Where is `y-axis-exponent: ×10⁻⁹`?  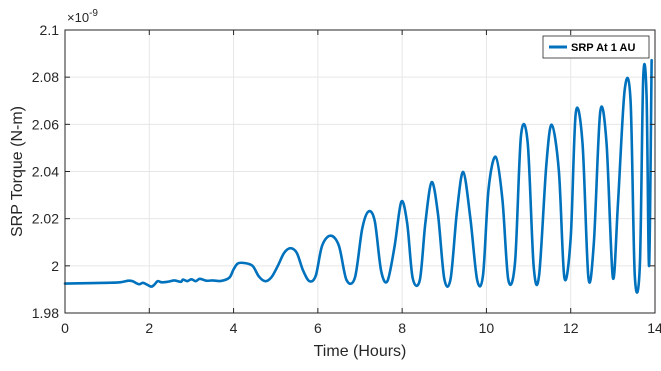 y-axis-exponent: ×10⁻⁹ is located at coordinates (82, 16).